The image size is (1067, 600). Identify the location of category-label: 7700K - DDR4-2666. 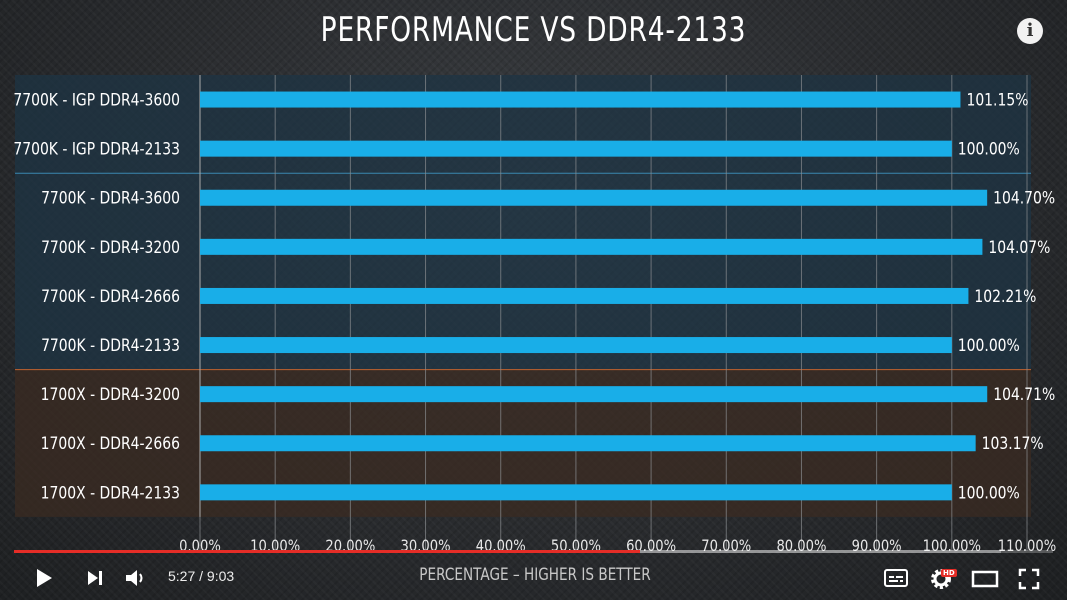
(110, 297).